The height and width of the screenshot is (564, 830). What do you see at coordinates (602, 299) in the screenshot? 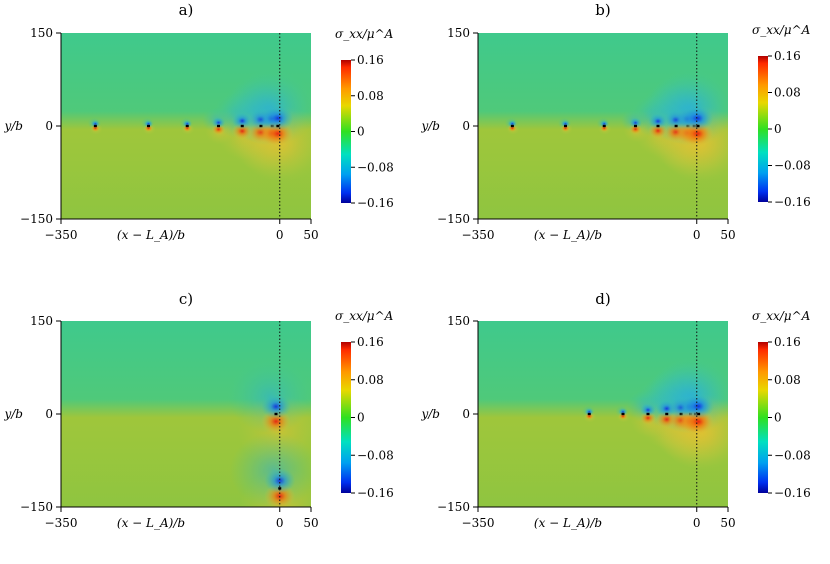
I see `panel-label: d)` at bounding box center [602, 299].